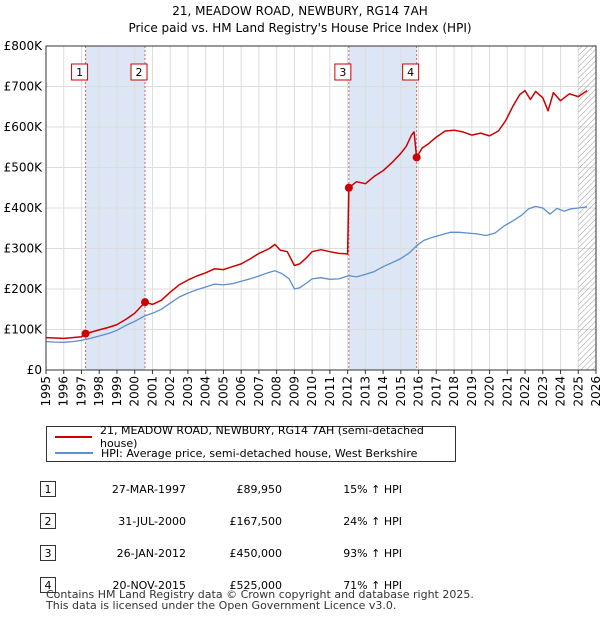 The height and width of the screenshot is (620, 600). Describe the element at coordinates (170, 391) in the screenshot. I see `x-tick-label: 2002` at that location.